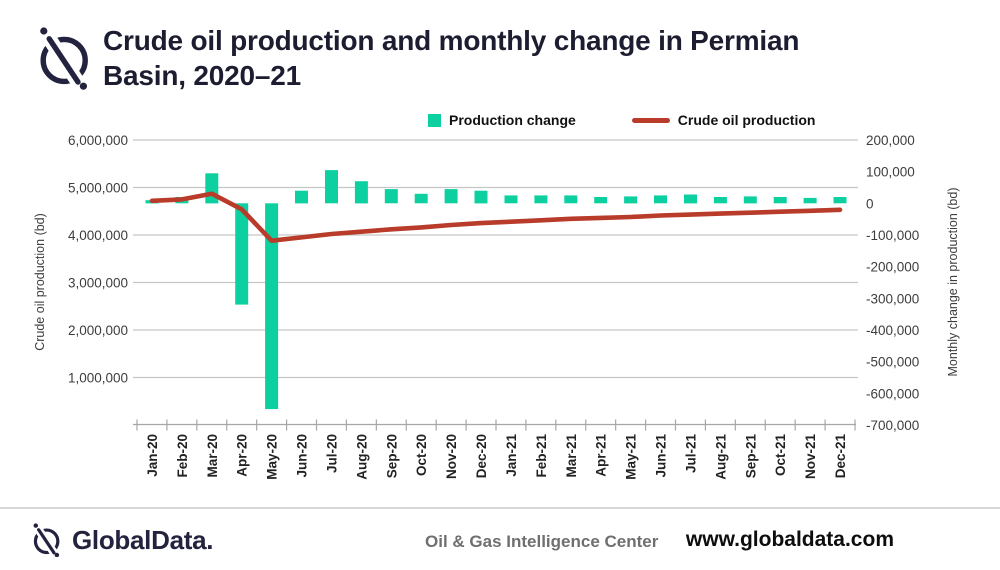  What do you see at coordinates (892, 298) in the screenshot?
I see `right-axis-tick-label: -300,000` at bounding box center [892, 298].